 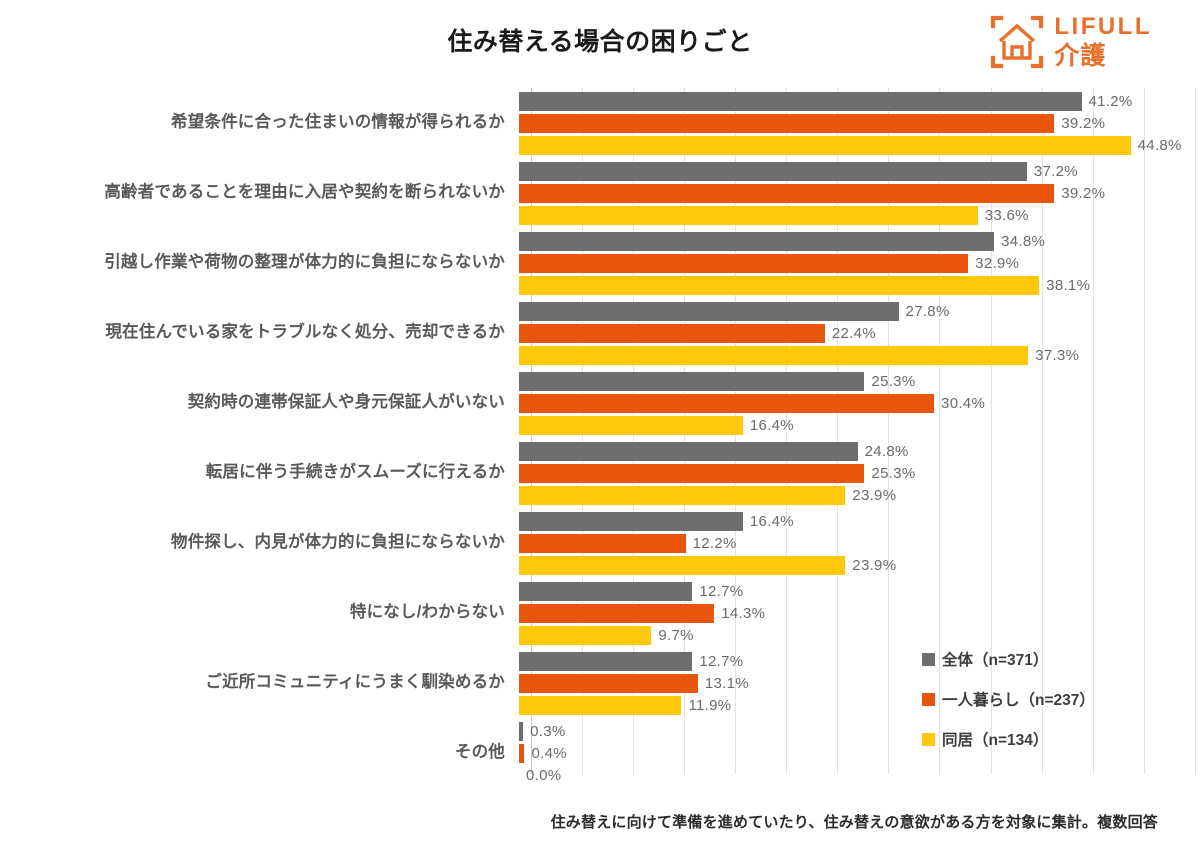 I want to click on logo-wordmark: LIFULL, so click(x=1103, y=26).